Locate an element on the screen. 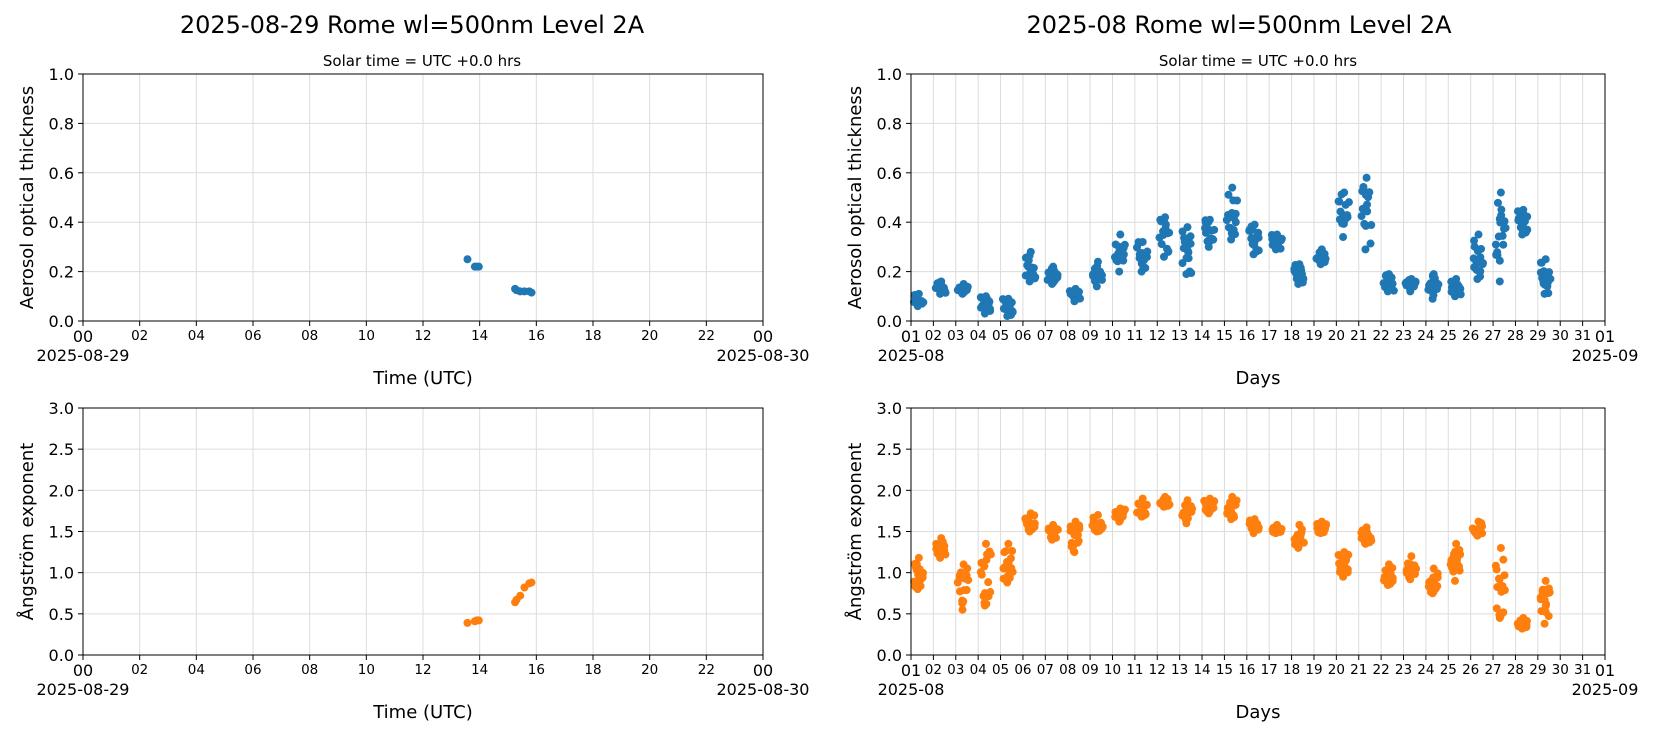 The width and height of the screenshot is (1654, 737). x-tick-label: 02 is located at coordinates (139, 336).